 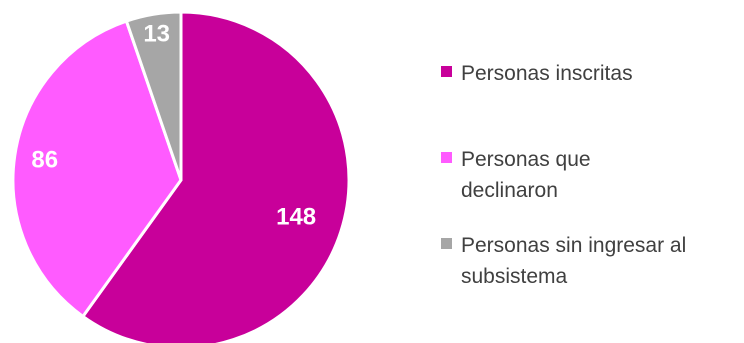 What do you see at coordinates (156, 34) in the screenshot?
I see `pie-data-label-3: 13` at bounding box center [156, 34].